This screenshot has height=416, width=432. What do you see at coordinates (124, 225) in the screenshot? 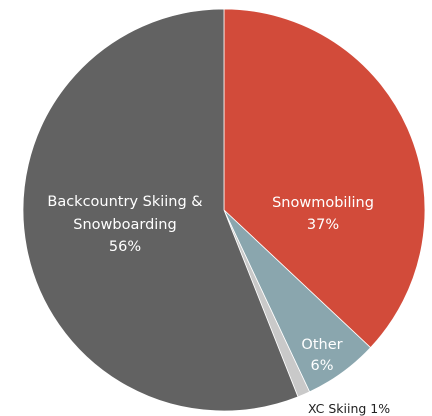
I see `label-backcountry-line2: Snowboarding` at bounding box center [124, 225].